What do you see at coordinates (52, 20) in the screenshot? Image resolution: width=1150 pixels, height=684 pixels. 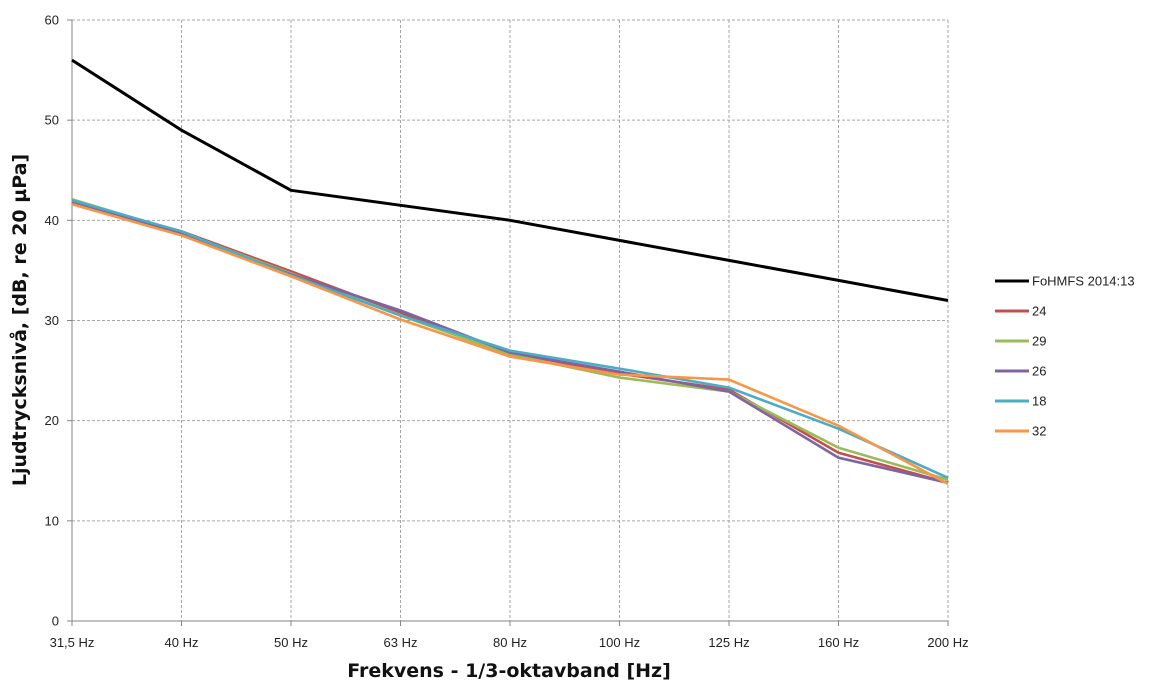 I see `y-tick-label: 60` at bounding box center [52, 20].